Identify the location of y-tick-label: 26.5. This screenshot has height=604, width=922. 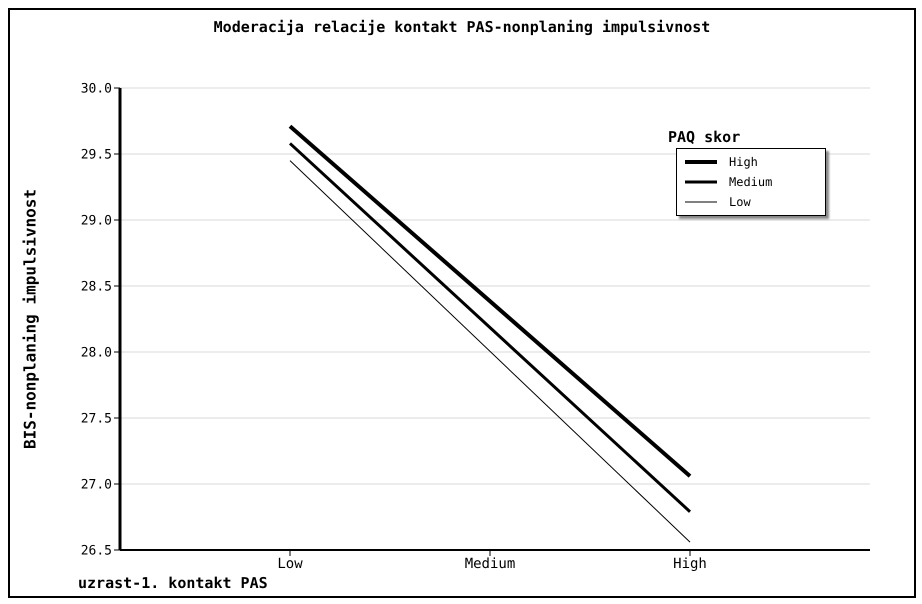
(96, 551).